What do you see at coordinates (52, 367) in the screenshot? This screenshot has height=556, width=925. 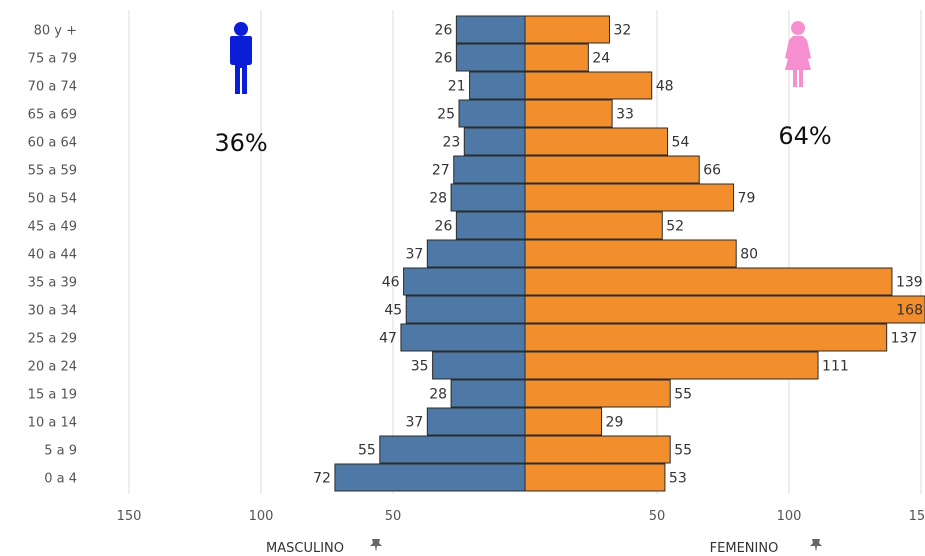 I see `category-label: 20 a 24` at bounding box center [52, 367].